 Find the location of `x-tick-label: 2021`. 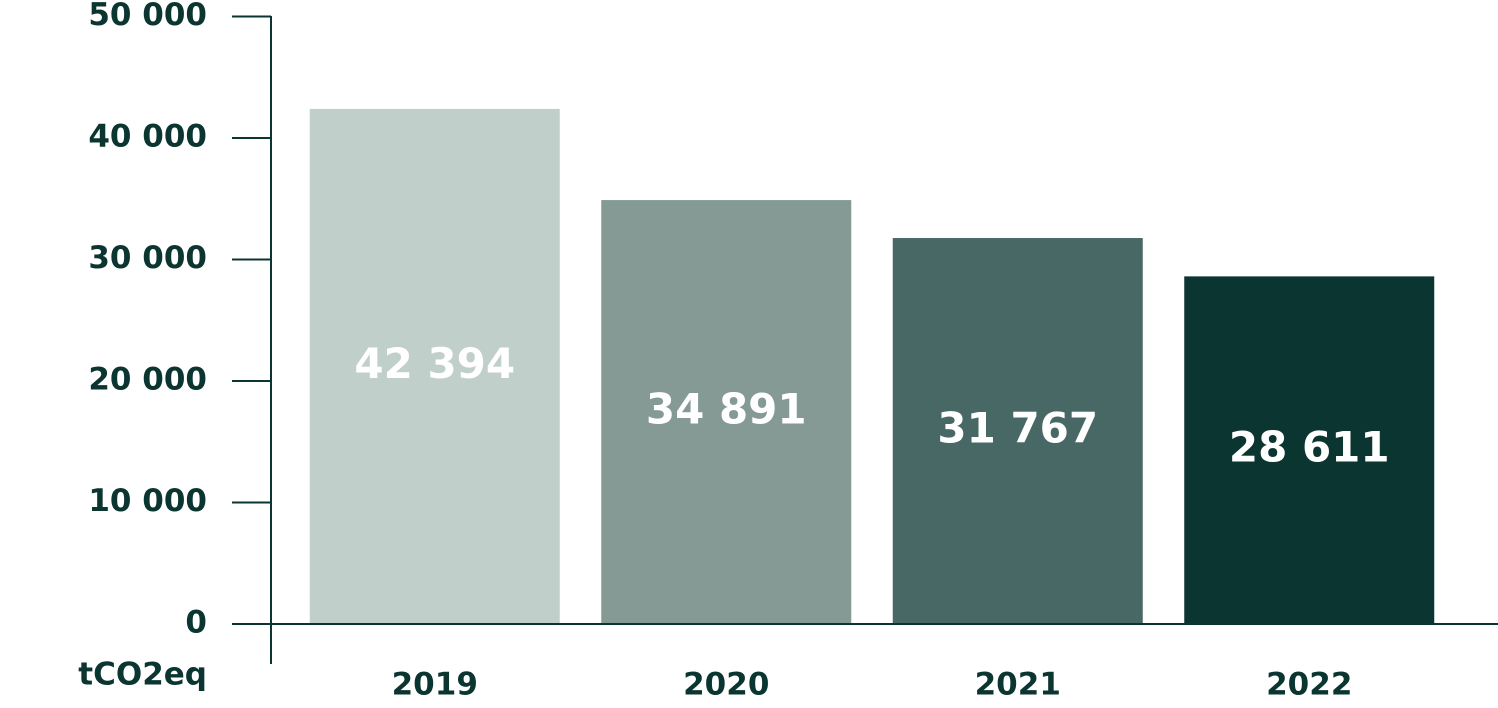

x-tick-label: 2021 is located at coordinates (1018, 685).